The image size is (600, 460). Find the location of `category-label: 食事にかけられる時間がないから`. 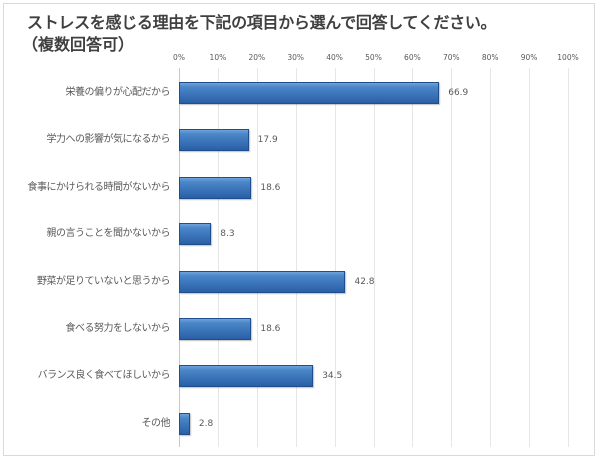

category-label: 食事にかけられる時間がないから is located at coordinates (99, 187).